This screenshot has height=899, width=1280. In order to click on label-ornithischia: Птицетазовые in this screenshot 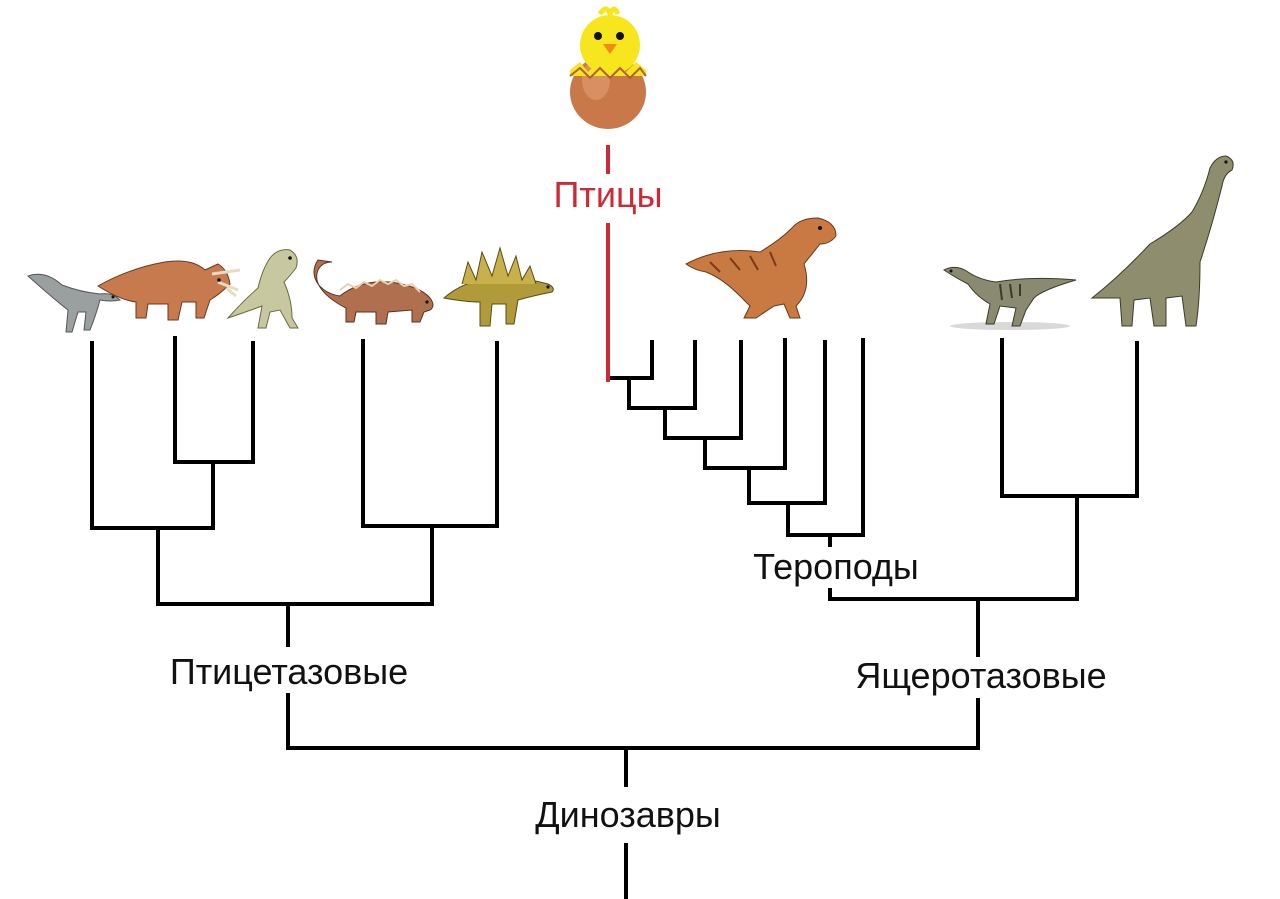, I will do `click(289, 671)`.